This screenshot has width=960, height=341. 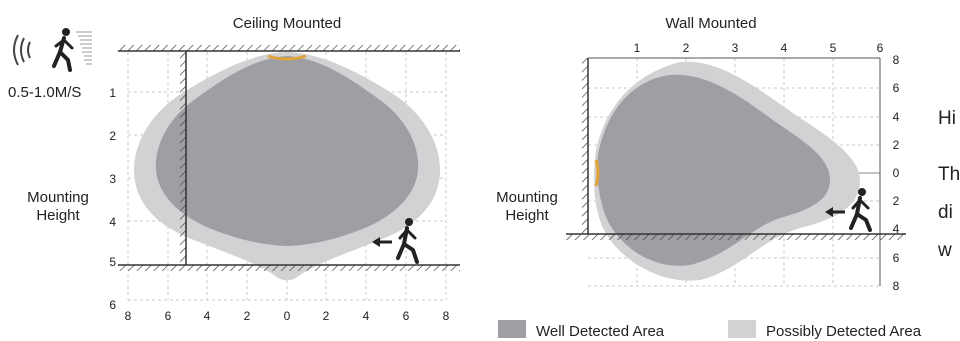 I want to click on side-text-line-1: Hi, so click(x=947, y=118).